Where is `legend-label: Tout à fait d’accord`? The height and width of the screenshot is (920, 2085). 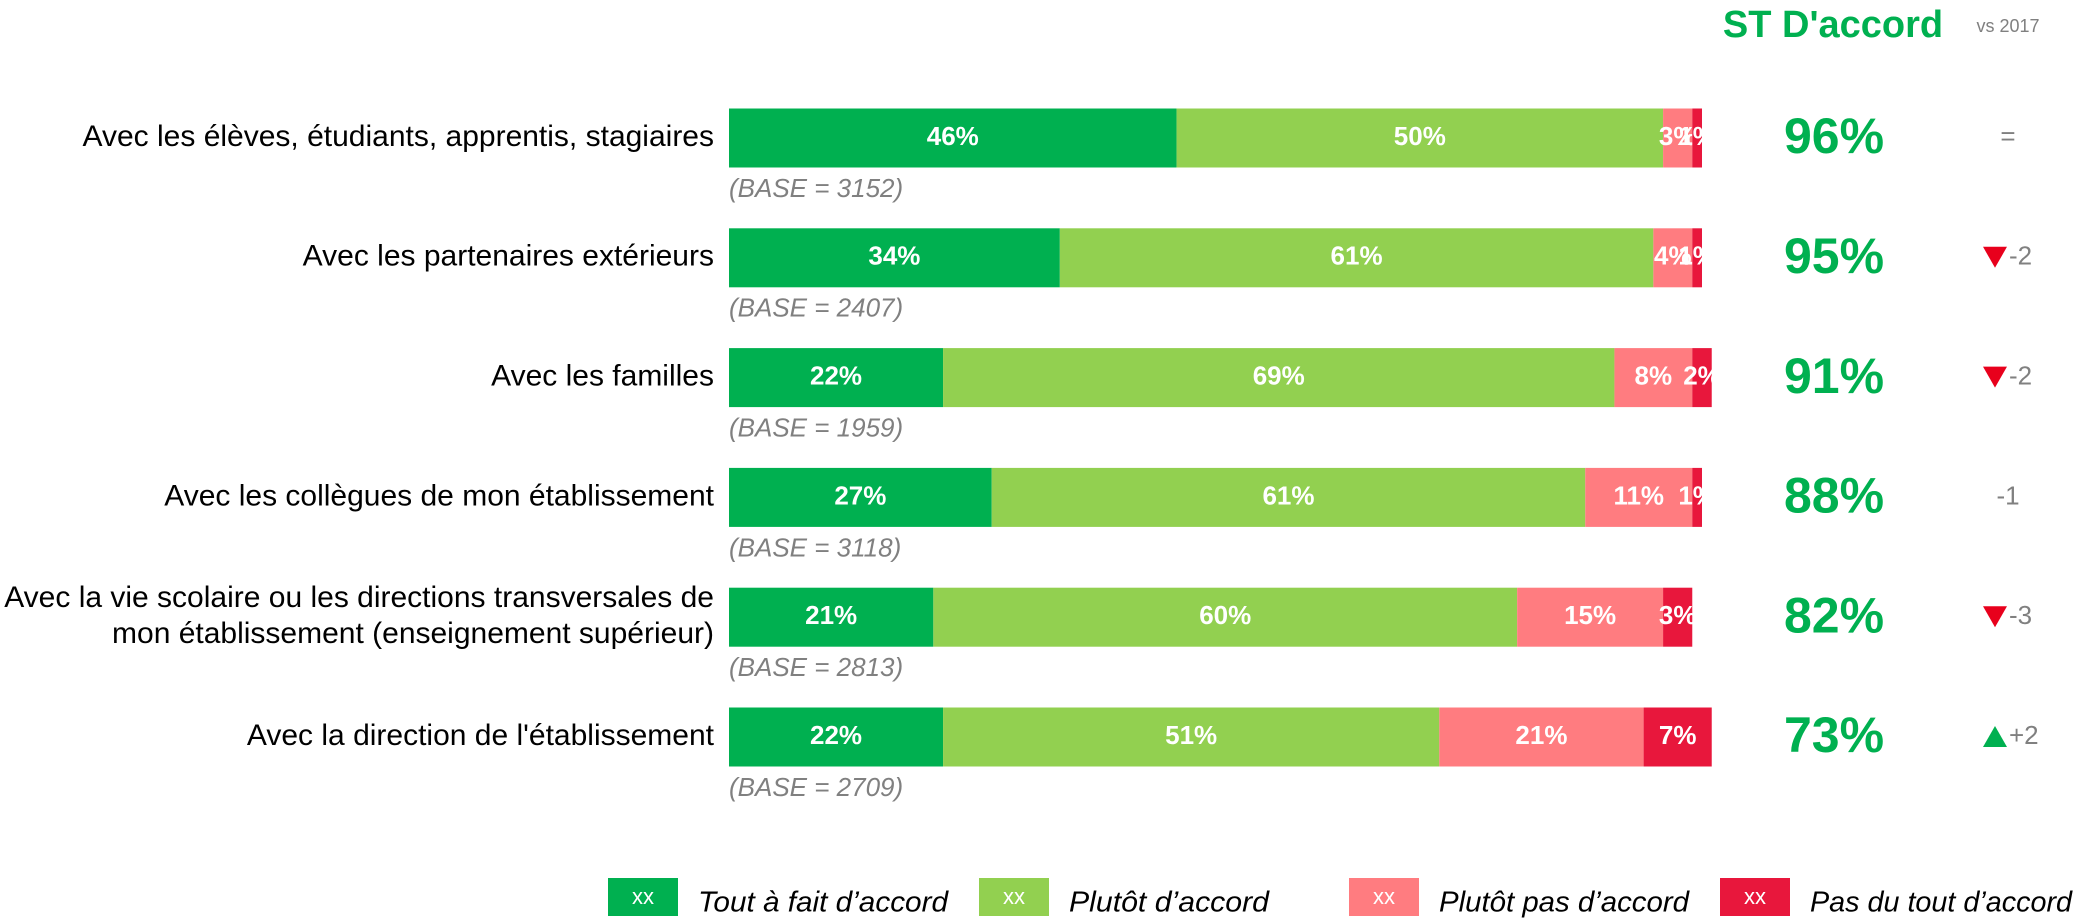
legend-label: Tout à fait d’accord is located at coordinates (823, 903).